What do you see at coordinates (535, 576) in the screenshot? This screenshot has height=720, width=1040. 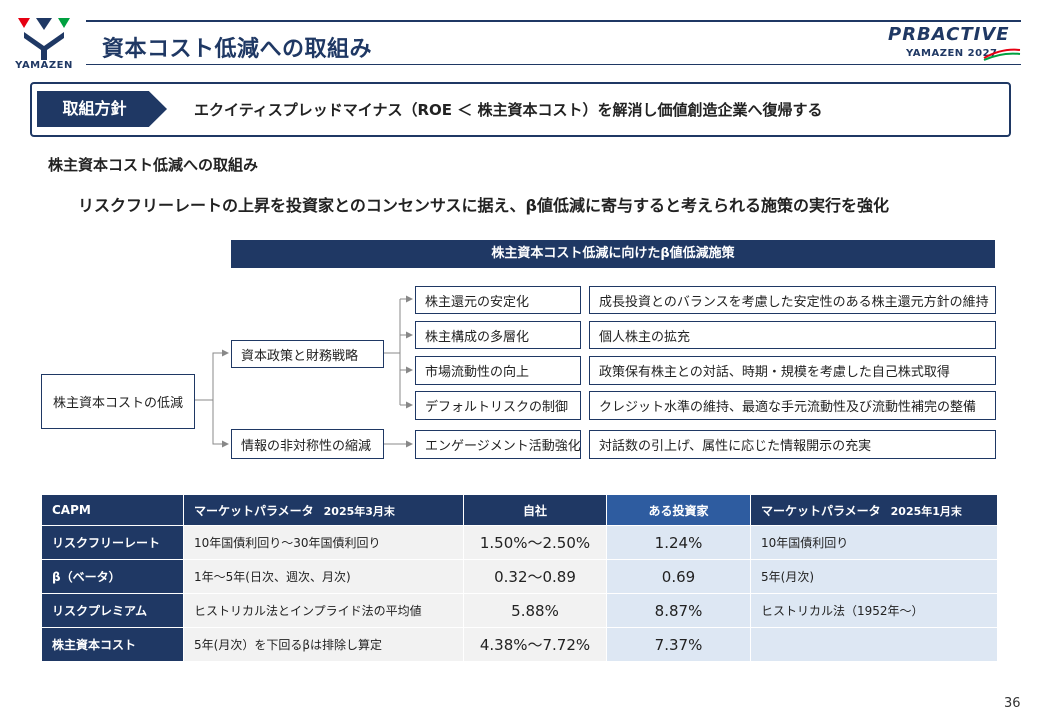 I see `cell-company: 0.32～0.89` at bounding box center [535, 576].